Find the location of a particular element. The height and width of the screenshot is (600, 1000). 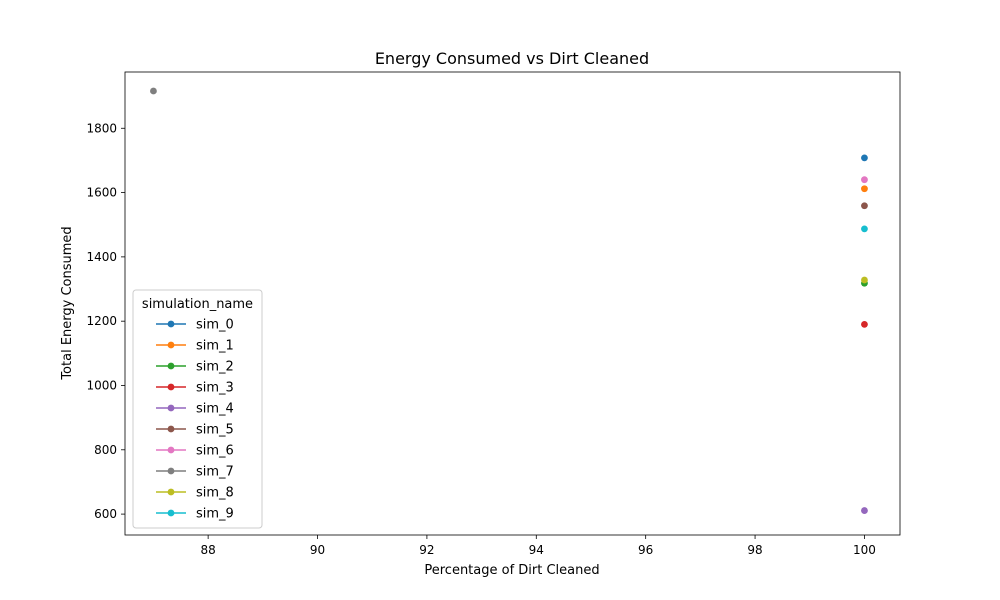

x-tick-label: 90 is located at coordinates (317, 550).